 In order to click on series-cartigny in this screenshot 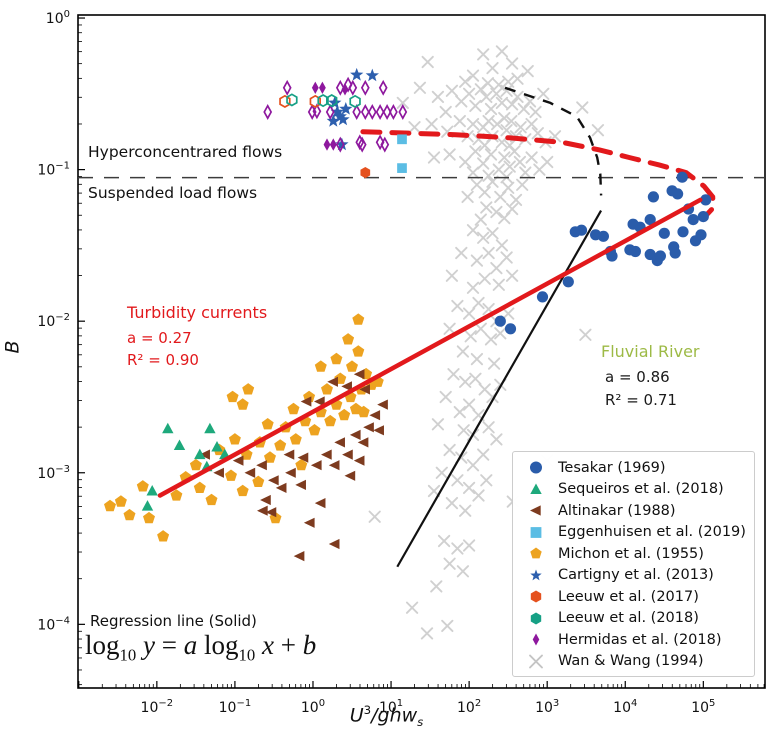, I will do `click(352, 109)`.